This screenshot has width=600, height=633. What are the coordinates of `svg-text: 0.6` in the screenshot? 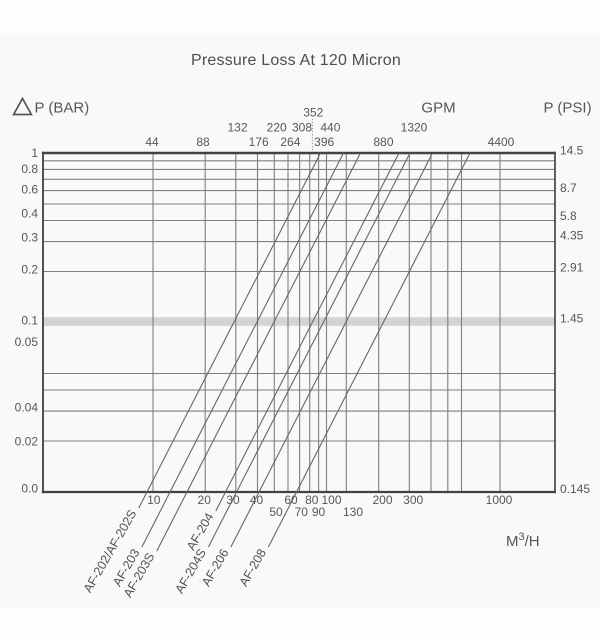 It's located at (29, 190).